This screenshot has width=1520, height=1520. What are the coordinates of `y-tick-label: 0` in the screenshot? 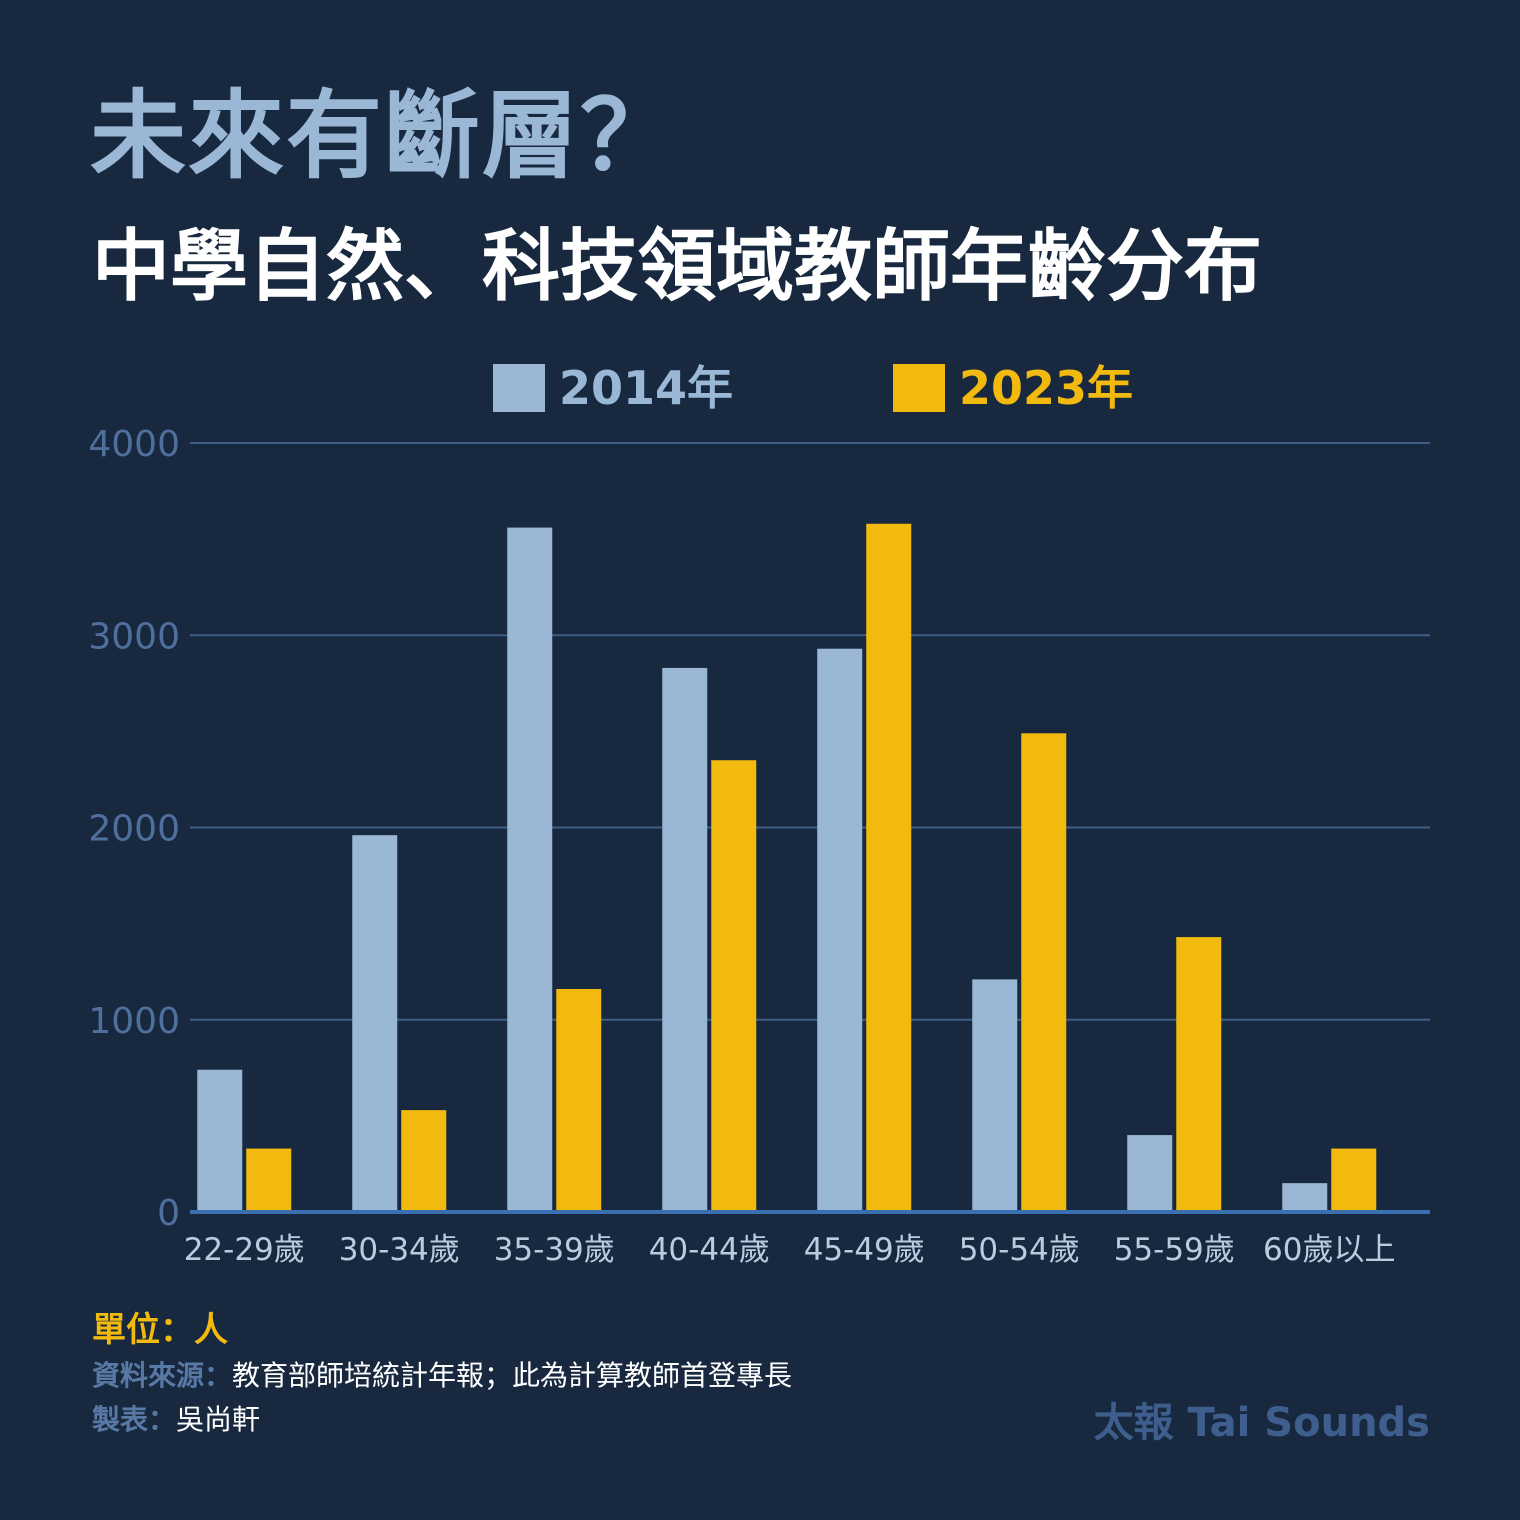 It's located at (168, 1213).